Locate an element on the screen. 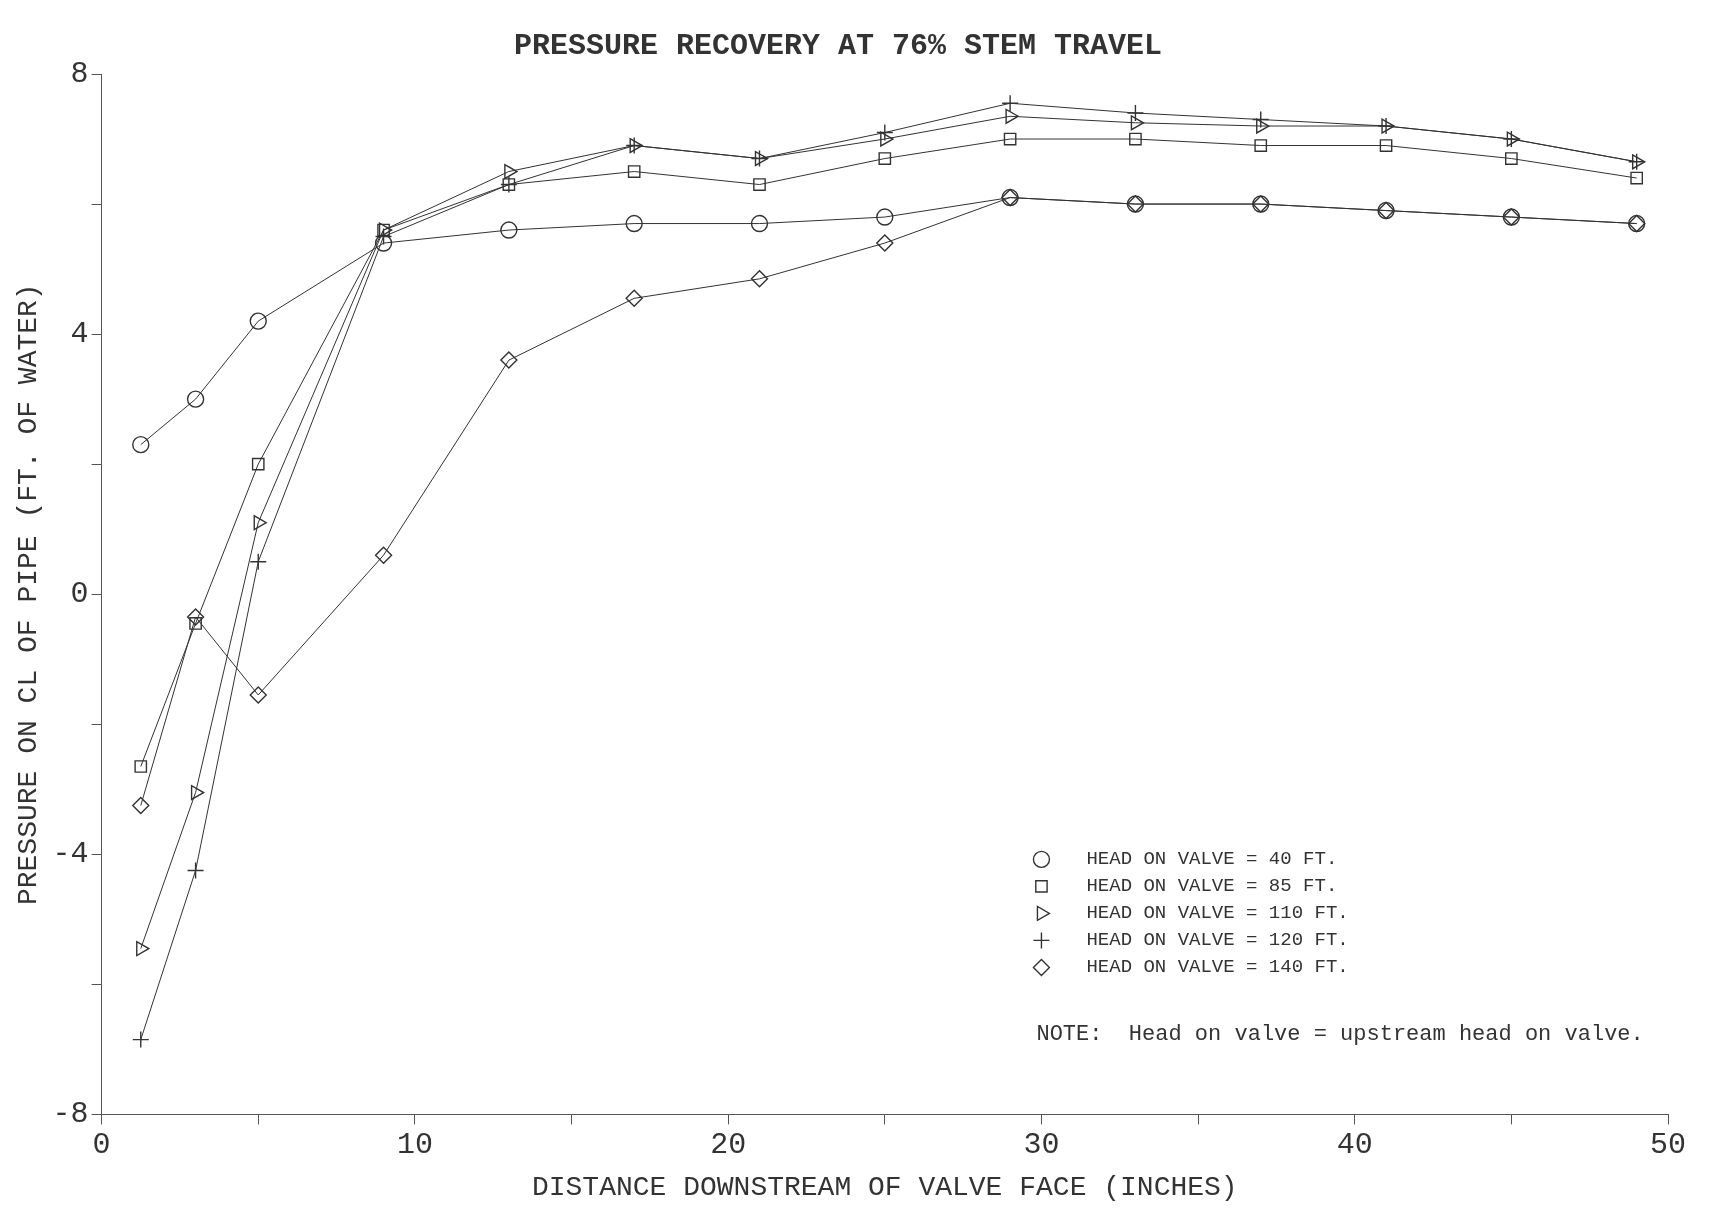  legend-label: HEAD ON VALVE = 120 FT. is located at coordinates (1217, 940).